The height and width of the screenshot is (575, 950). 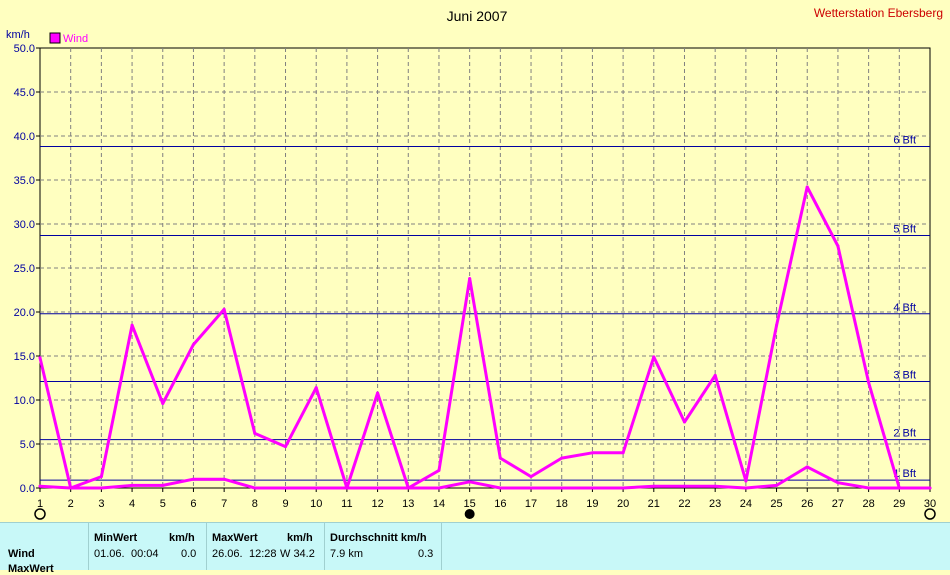 What do you see at coordinates (24, 269) in the screenshot?
I see `y-tick-label: 25.0` at bounding box center [24, 269].